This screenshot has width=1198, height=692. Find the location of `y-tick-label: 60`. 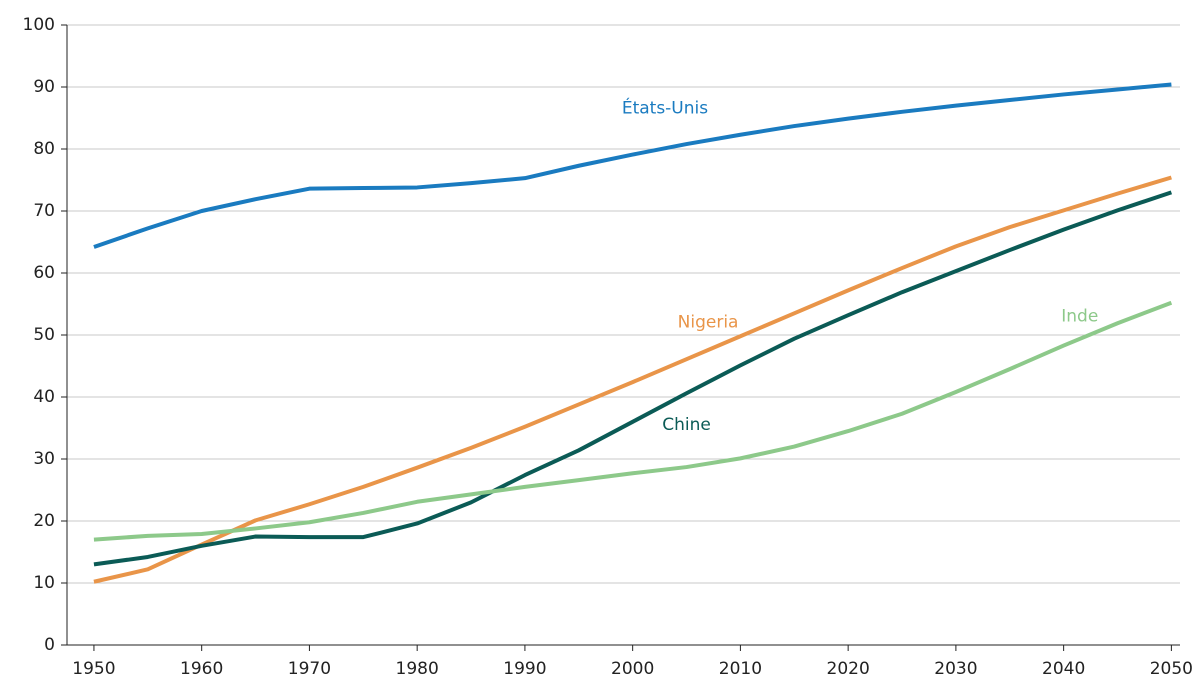

y-tick-label: 60 is located at coordinates (44, 273).